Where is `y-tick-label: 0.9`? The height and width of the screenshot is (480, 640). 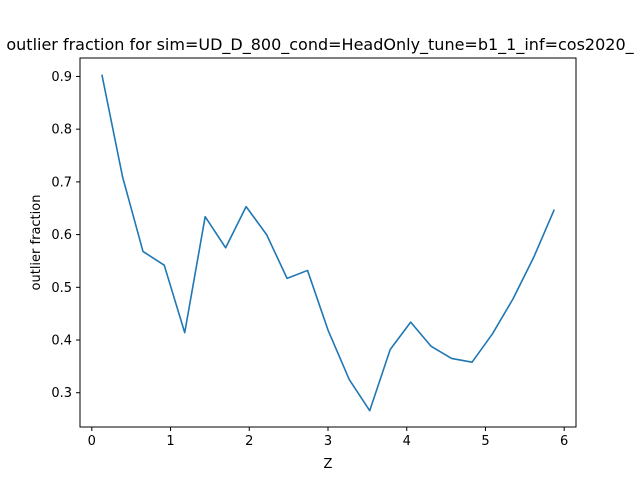
y-tick-label: 0.9 is located at coordinates (61, 77).